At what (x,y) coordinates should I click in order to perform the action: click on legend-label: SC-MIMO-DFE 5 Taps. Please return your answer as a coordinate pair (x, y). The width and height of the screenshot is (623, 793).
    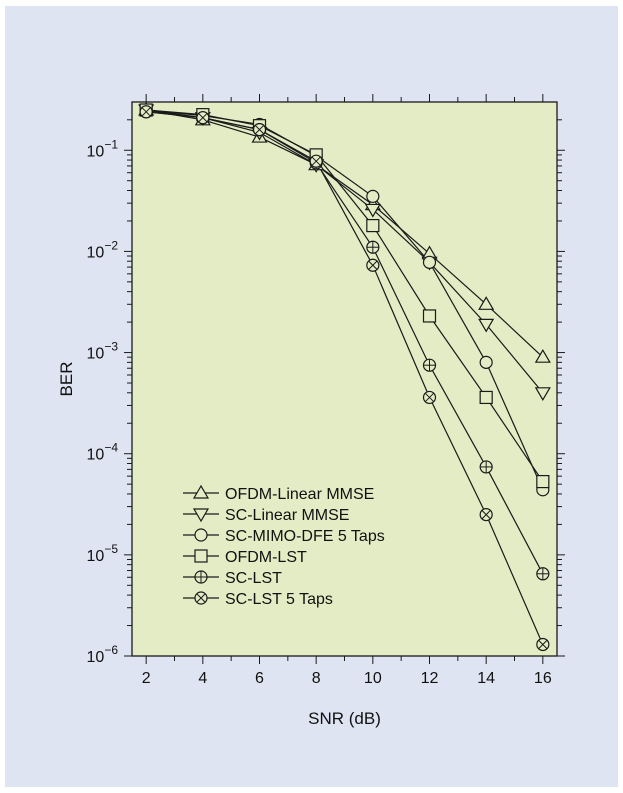
    Looking at the image, I should click on (305, 536).